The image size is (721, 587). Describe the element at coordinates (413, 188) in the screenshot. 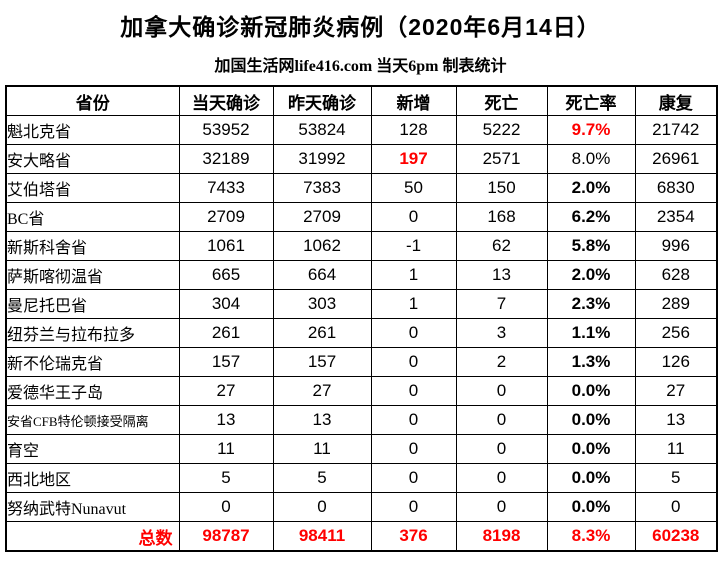

I see `new-cases-cell: 50` at that location.